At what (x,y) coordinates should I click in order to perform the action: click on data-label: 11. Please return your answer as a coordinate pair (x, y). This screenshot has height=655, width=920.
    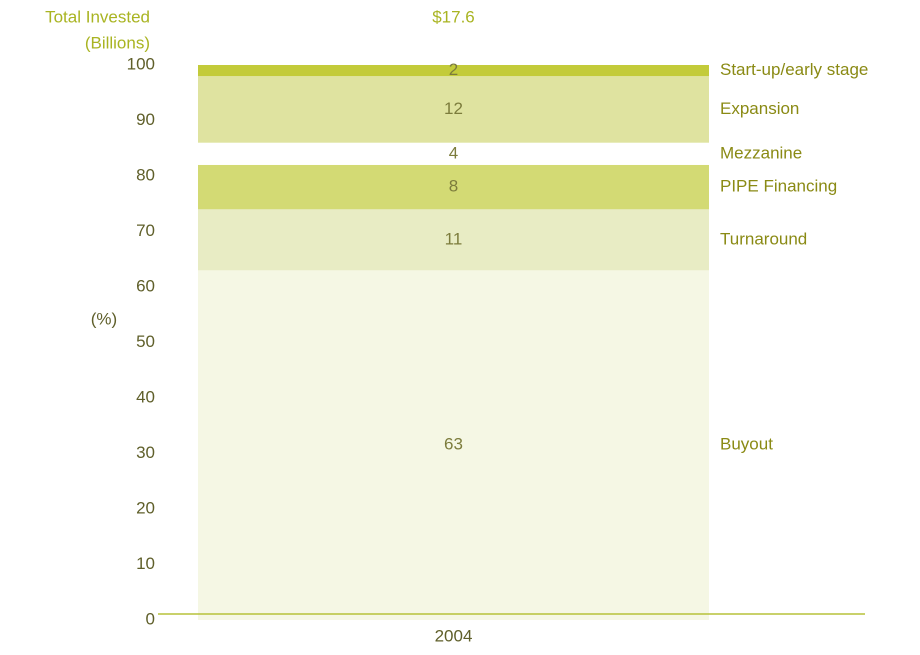
    Looking at the image, I should click on (454, 238).